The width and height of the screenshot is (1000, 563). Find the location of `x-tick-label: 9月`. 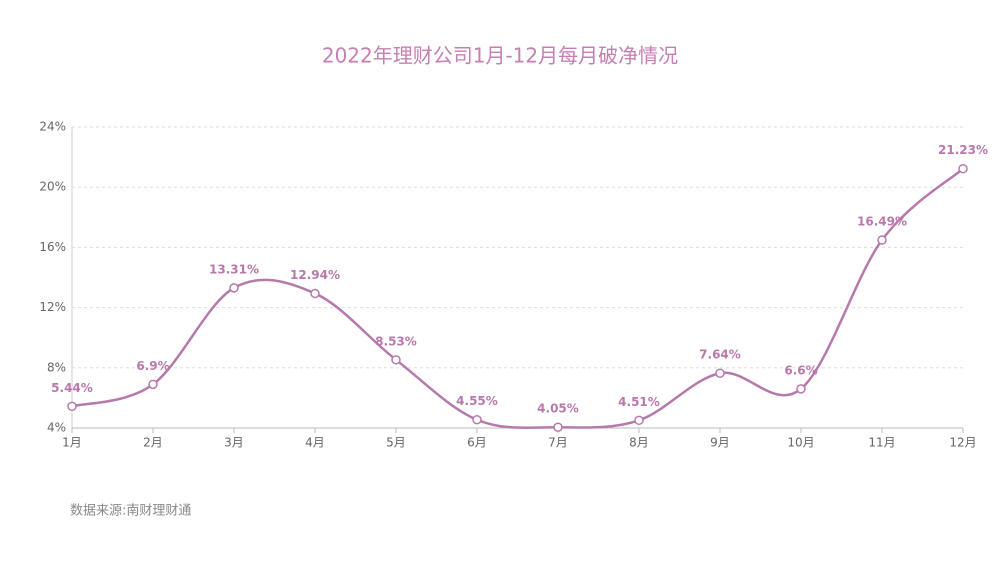

x-tick-label: 9月 is located at coordinates (720, 443).